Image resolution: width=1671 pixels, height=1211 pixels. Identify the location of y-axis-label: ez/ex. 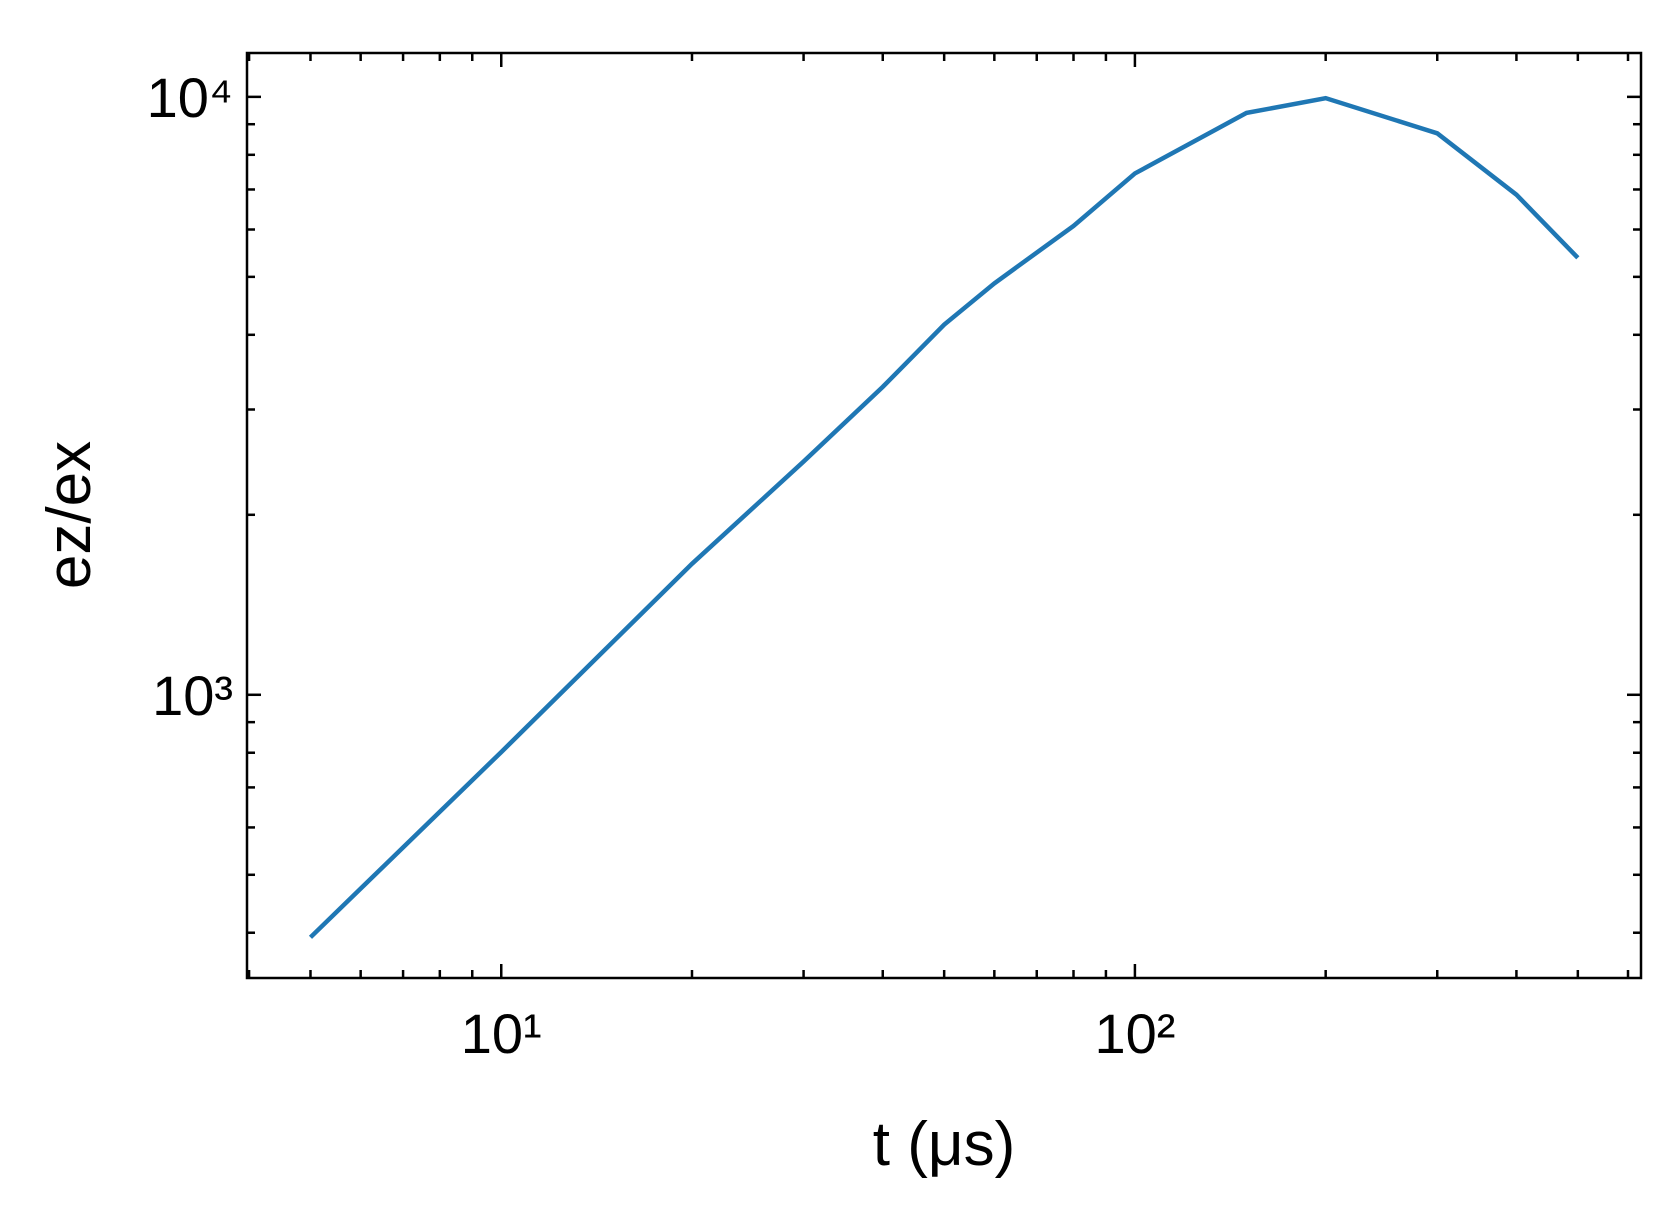
(69, 515).